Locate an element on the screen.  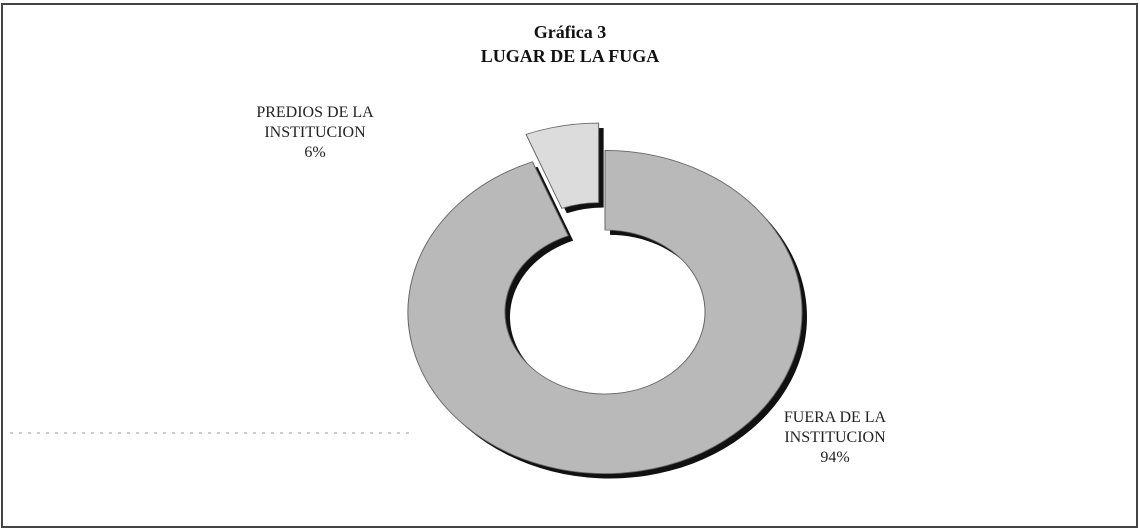
value-label: 94% is located at coordinates (835, 457).